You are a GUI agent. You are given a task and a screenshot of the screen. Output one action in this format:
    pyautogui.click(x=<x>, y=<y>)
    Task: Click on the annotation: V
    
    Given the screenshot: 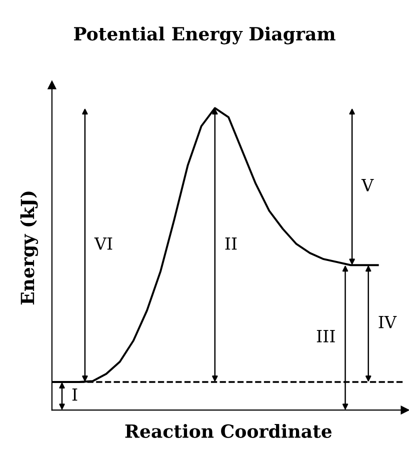 What is the action you would take?
    pyautogui.click(x=367, y=185)
    